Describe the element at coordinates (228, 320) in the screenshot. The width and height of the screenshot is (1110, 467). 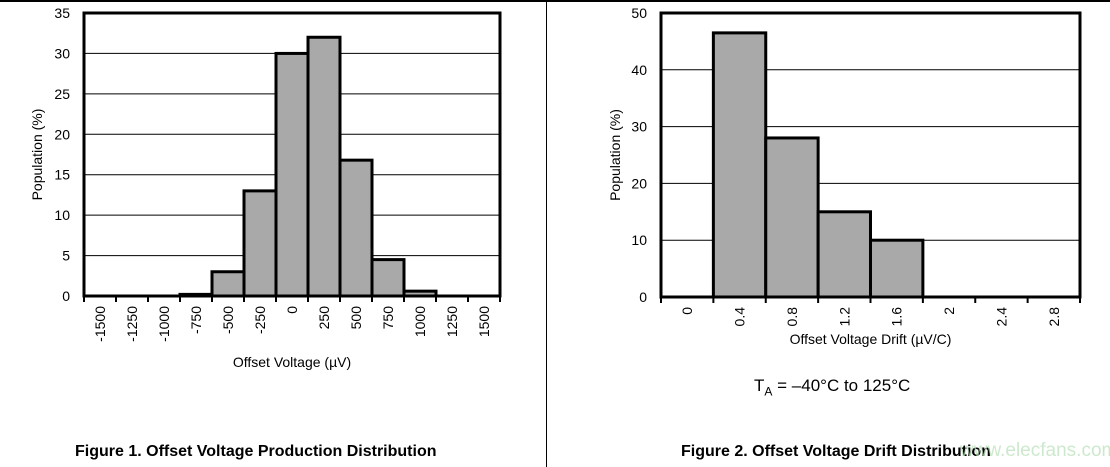
I see `x-tick-label: -500` at that location.